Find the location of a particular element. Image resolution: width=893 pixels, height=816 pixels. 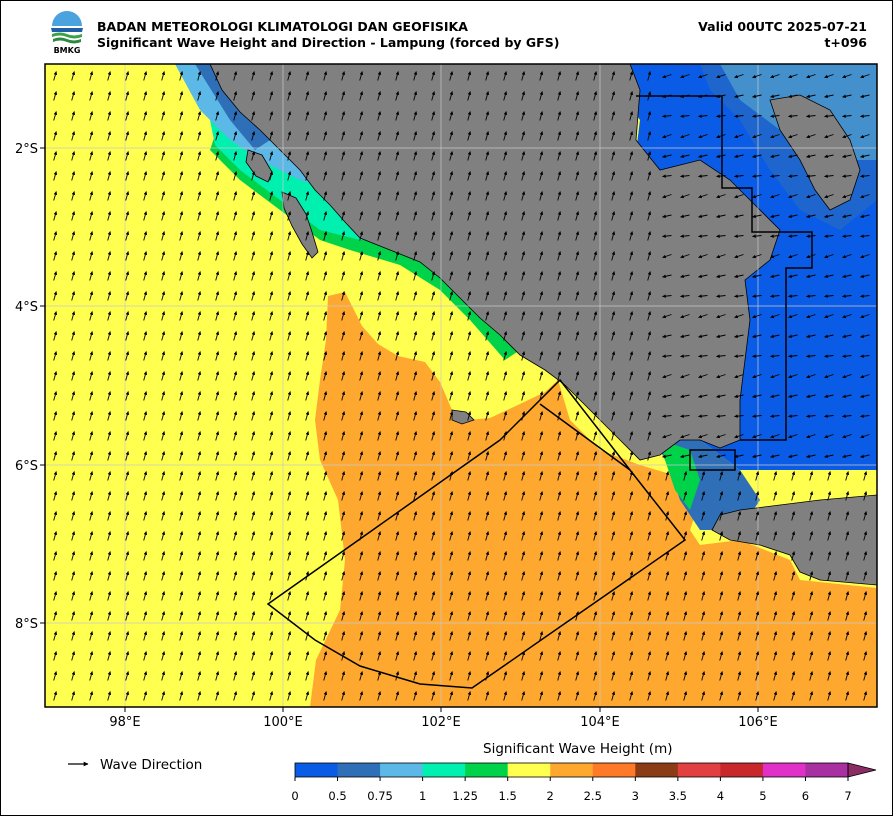

java-sea-boundary is located at coordinates (724, 268).